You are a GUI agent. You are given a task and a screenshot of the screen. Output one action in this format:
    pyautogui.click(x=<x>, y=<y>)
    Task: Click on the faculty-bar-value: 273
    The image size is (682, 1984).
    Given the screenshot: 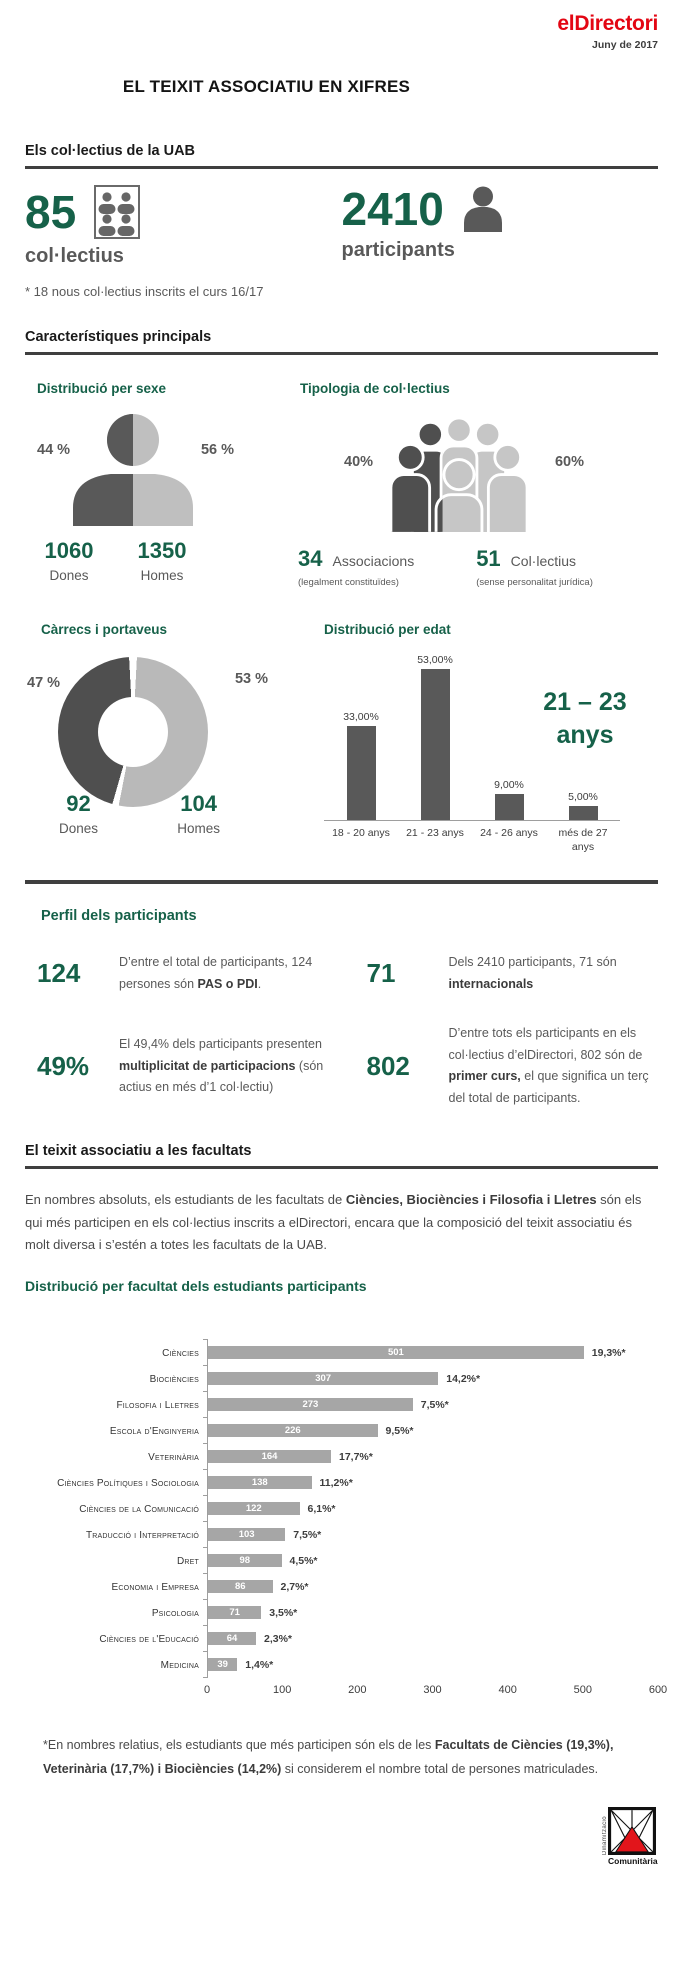 What is the action you would take?
    pyautogui.click(x=310, y=1405)
    